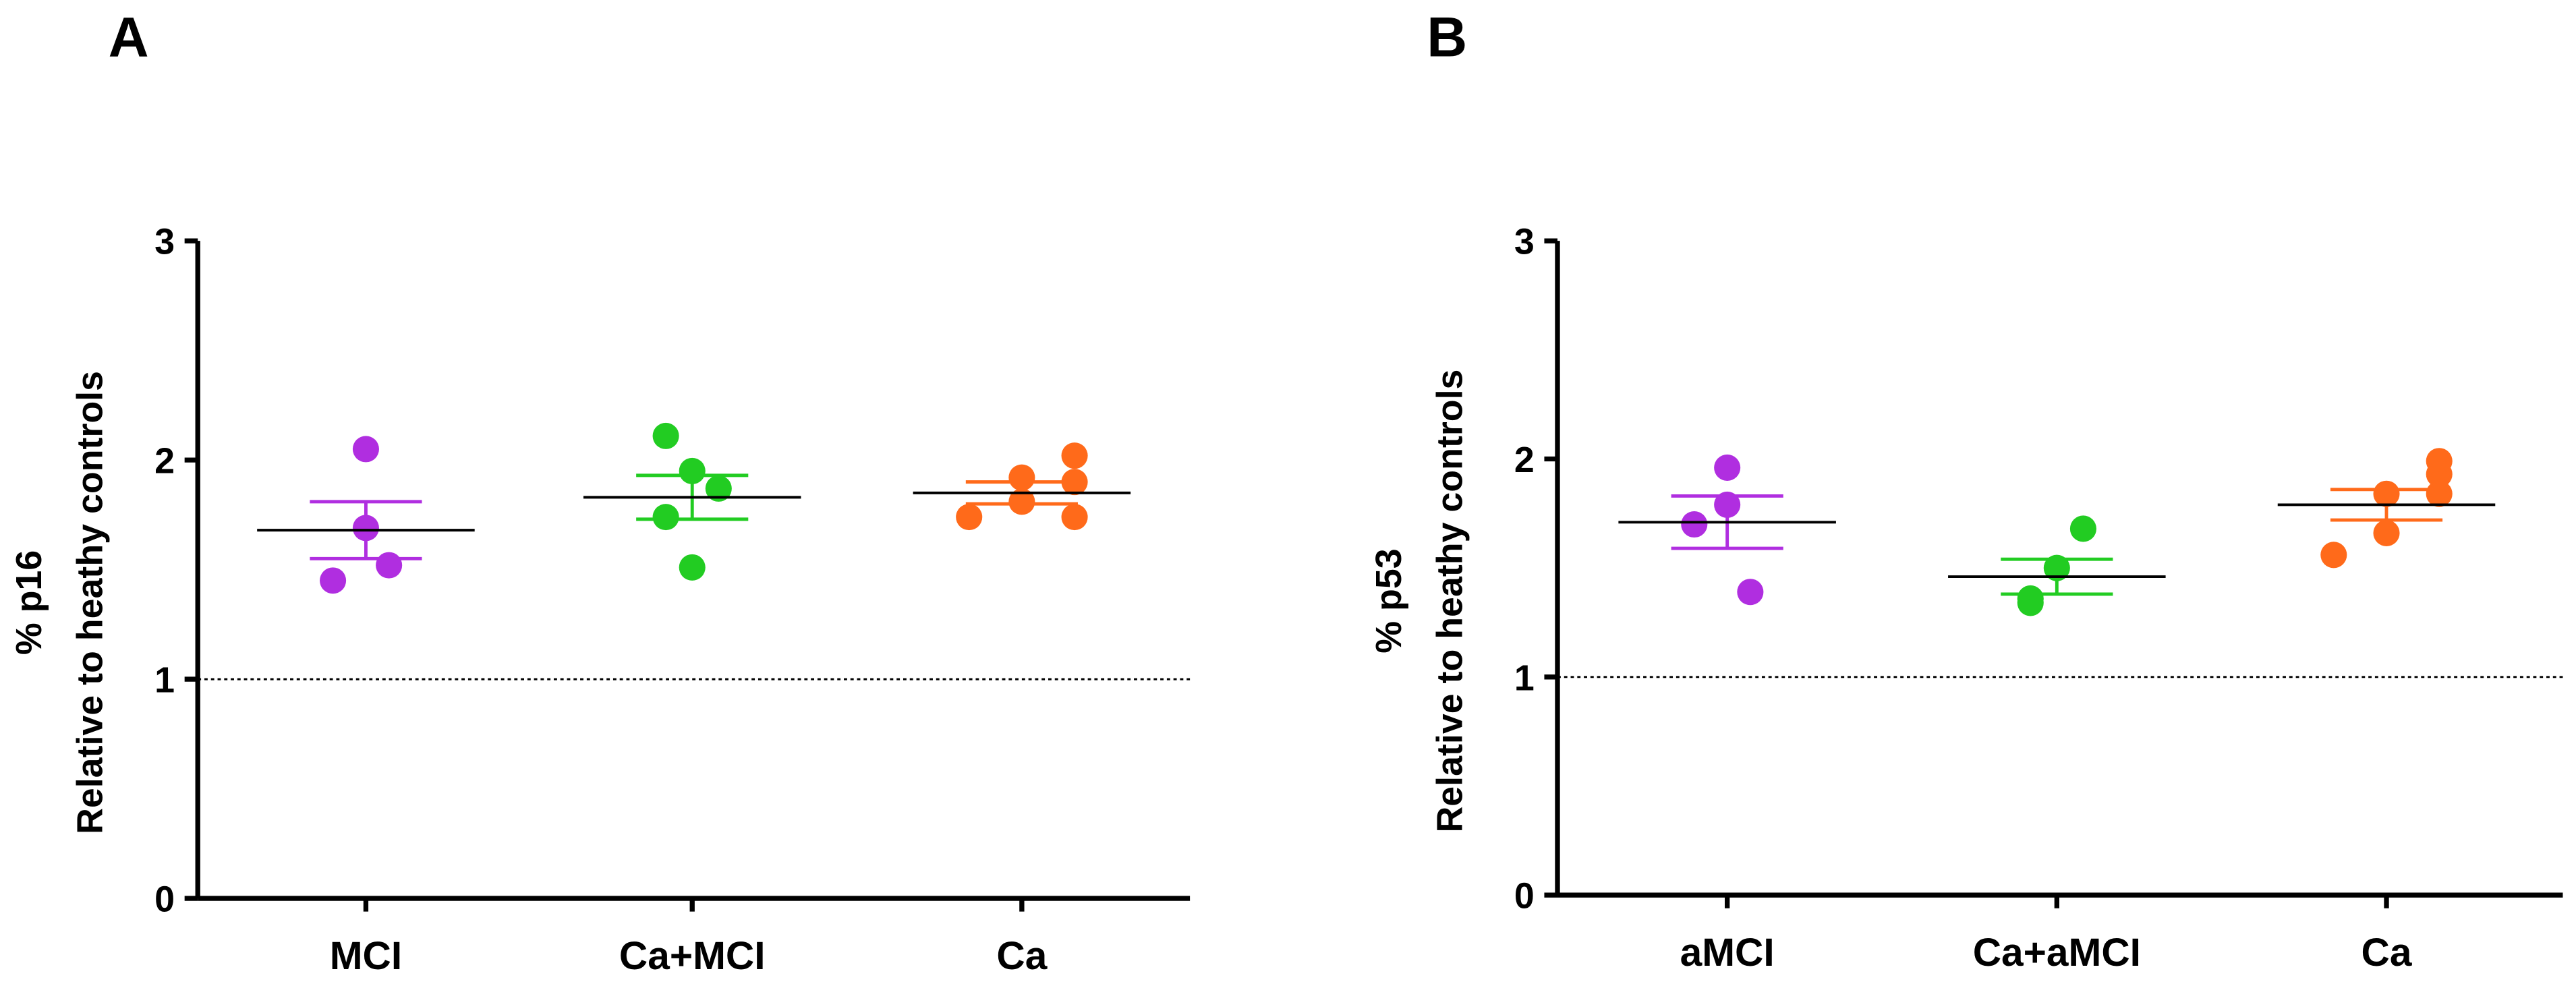  I want to click on x-tick-label: Ca+aMCI, so click(2057, 953).